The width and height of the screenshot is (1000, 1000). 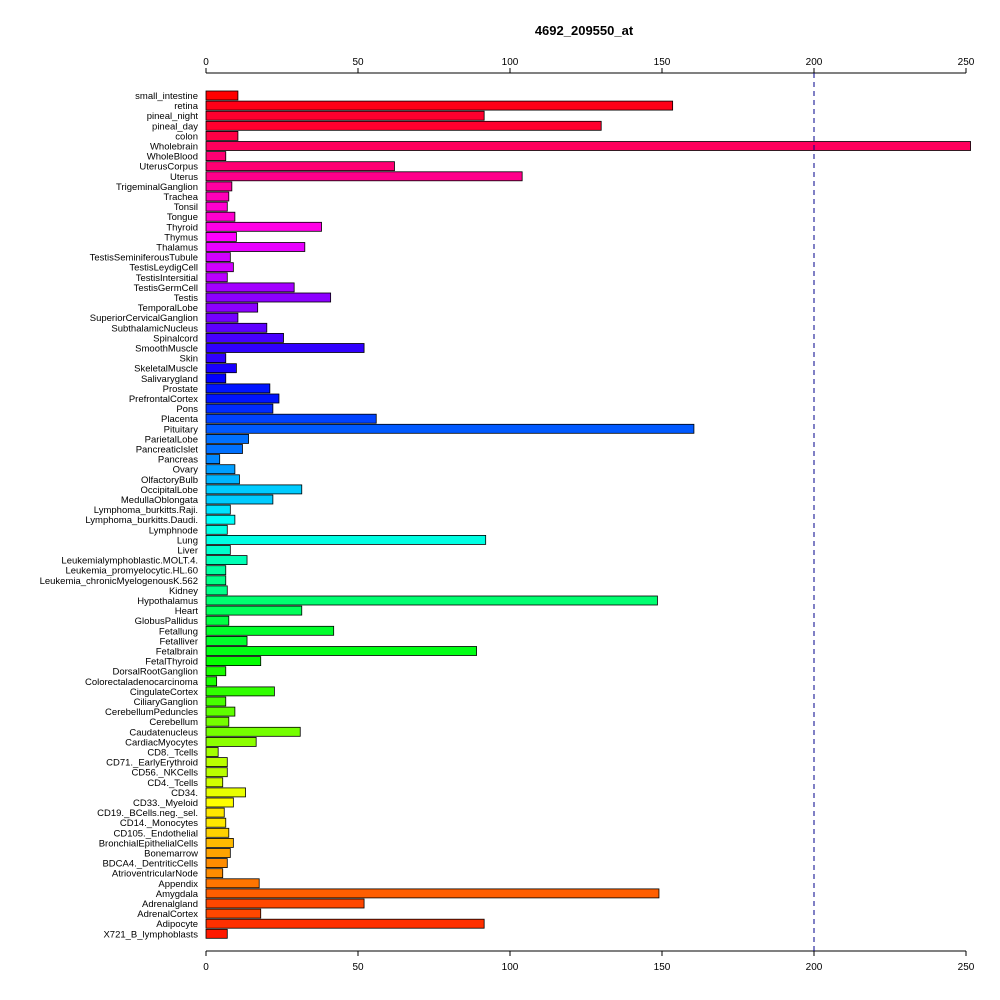 What do you see at coordinates (163, 399) in the screenshot?
I see `category-label: PrefrontalCortex` at bounding box center [163, 399].